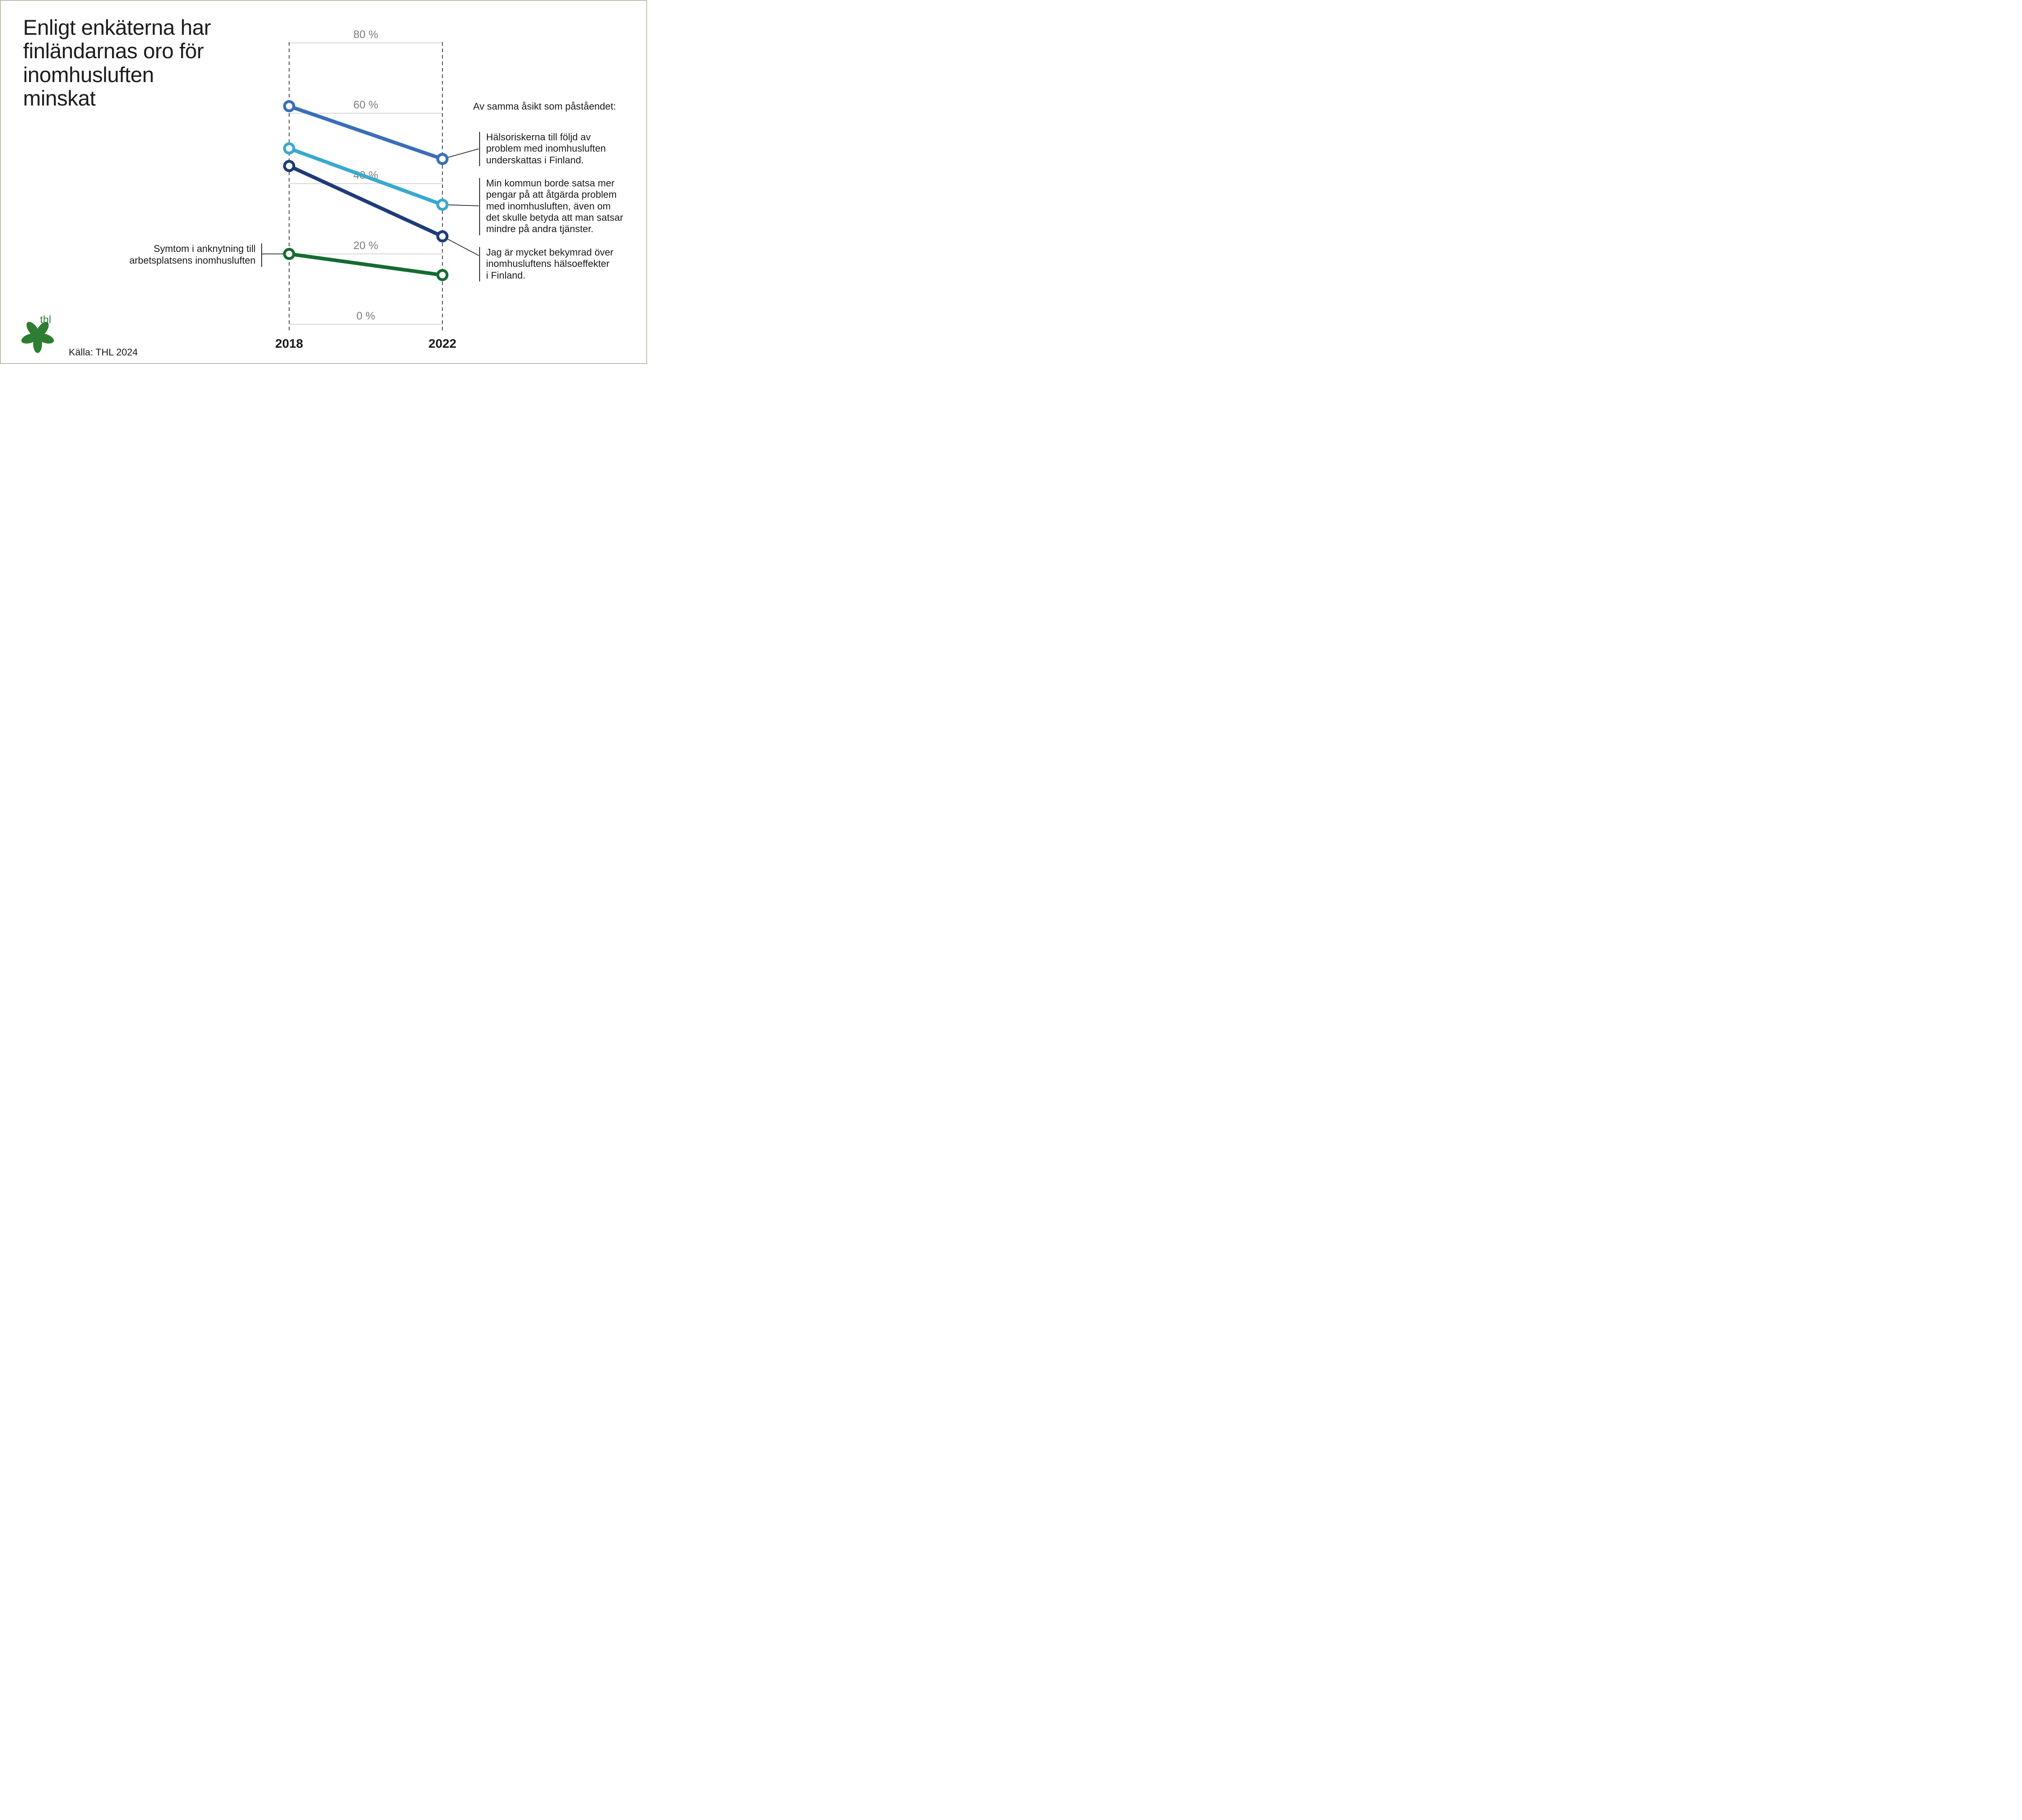 Image resolution: width=2022 pixels, height=1820 pixels. Describe the element at coordinates (544, 106) in the screenshot. I see `right-panel-header: Av samma åsikt som påståendet:` at that location.